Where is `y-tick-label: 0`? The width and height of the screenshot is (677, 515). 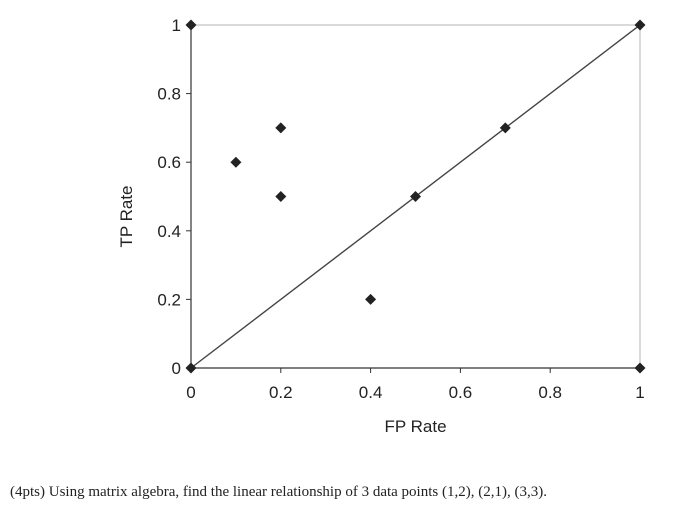
y-tick-label: 0 is located at coordinates (176, 368).